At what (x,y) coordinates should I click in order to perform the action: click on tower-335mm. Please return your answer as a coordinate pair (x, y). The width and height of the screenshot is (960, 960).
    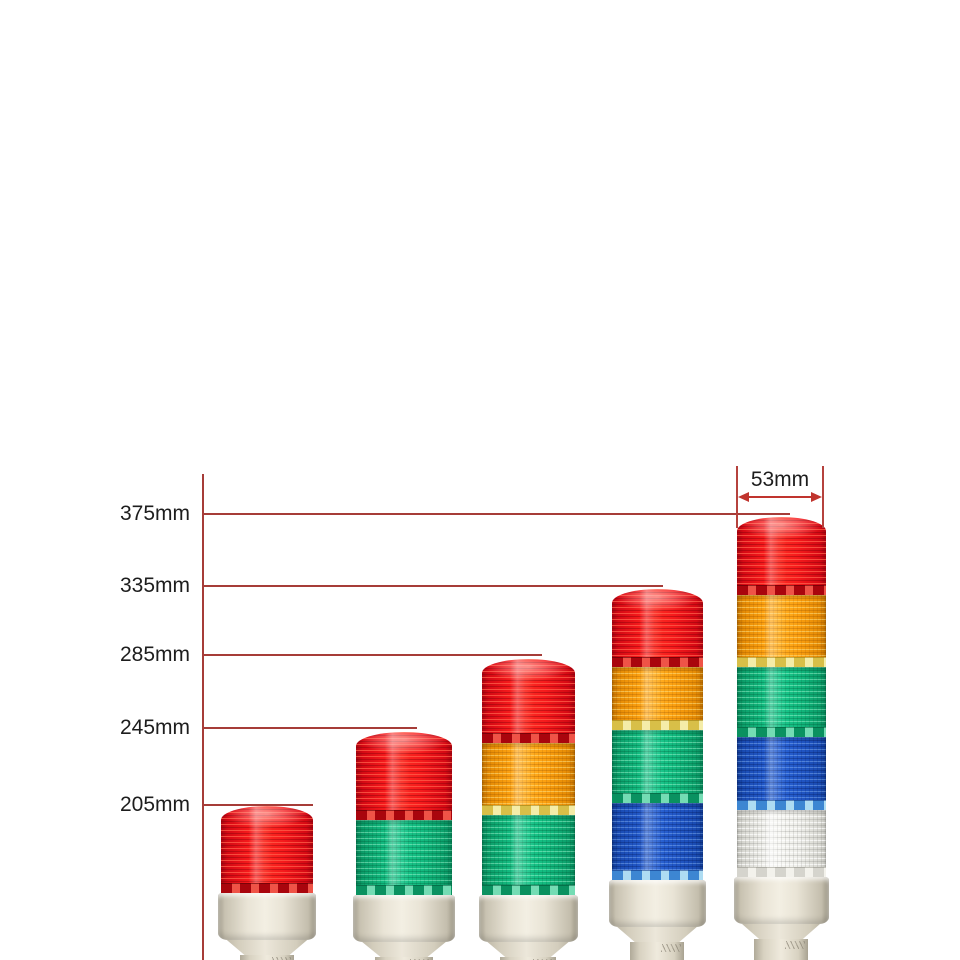
    Looking at the image, I should click on (657, 774).